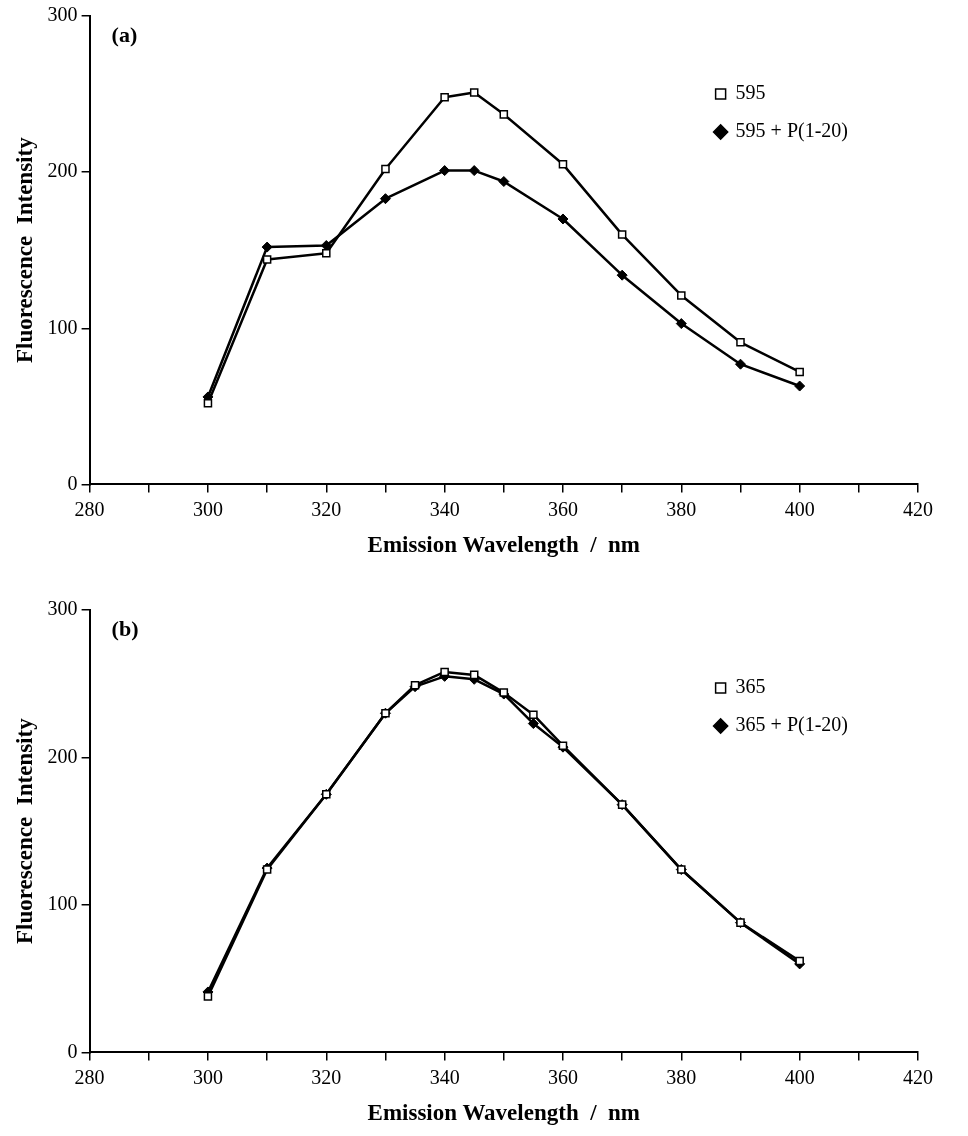  I want to click on legend-label: 365, so click(750, 686).